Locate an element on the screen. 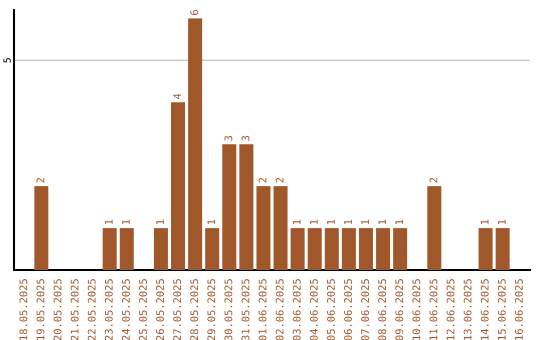 The width and height of the screenshot is (540, 340). x-tick-label: 11.06.2025 is located at coordinates (433, 309).